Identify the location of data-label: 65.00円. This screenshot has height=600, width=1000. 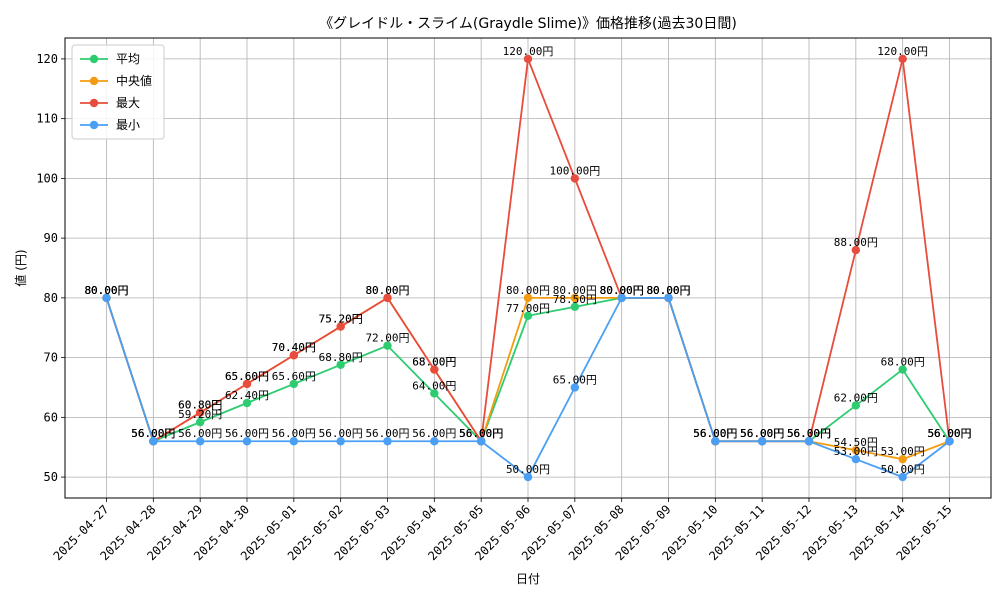
(575, 379).